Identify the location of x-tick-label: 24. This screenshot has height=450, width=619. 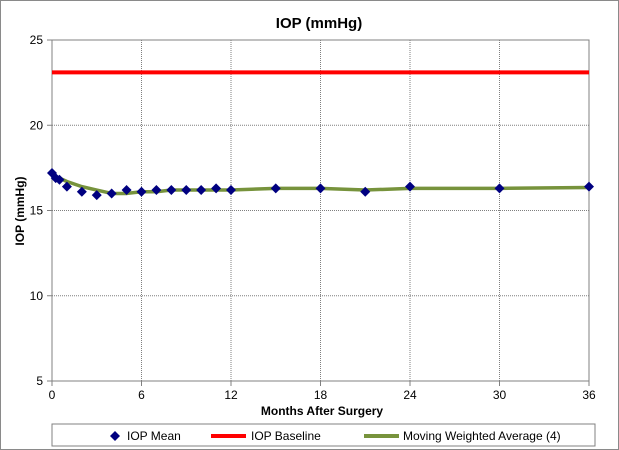
(410, 395).